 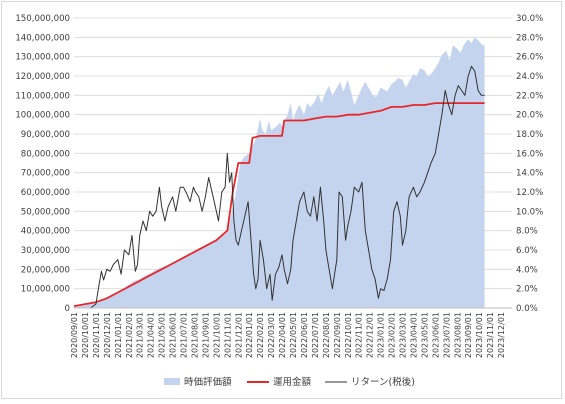 I want to click on x-tick-label: 2023/04/01, so click(x=413, y=335).